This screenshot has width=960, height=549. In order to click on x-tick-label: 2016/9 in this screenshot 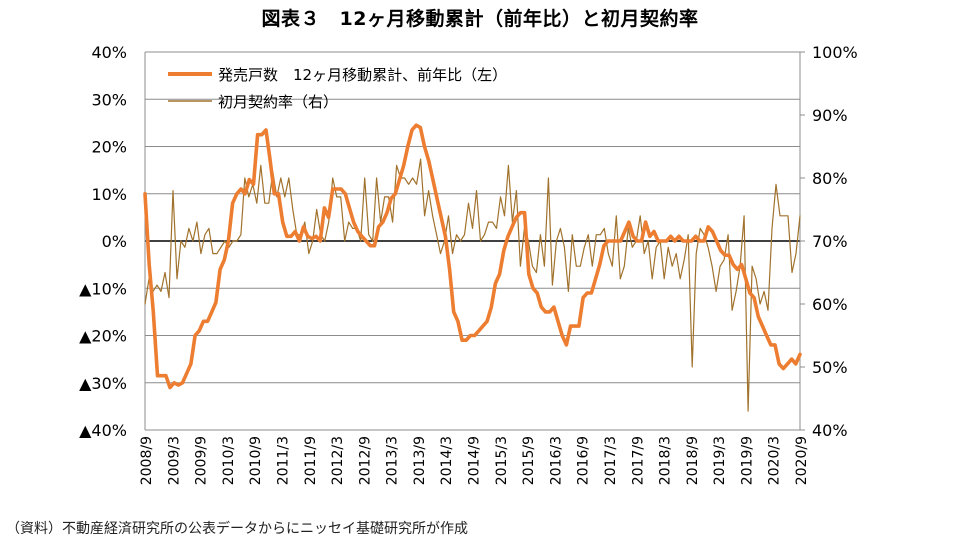, I will do `click(584, 460)`.